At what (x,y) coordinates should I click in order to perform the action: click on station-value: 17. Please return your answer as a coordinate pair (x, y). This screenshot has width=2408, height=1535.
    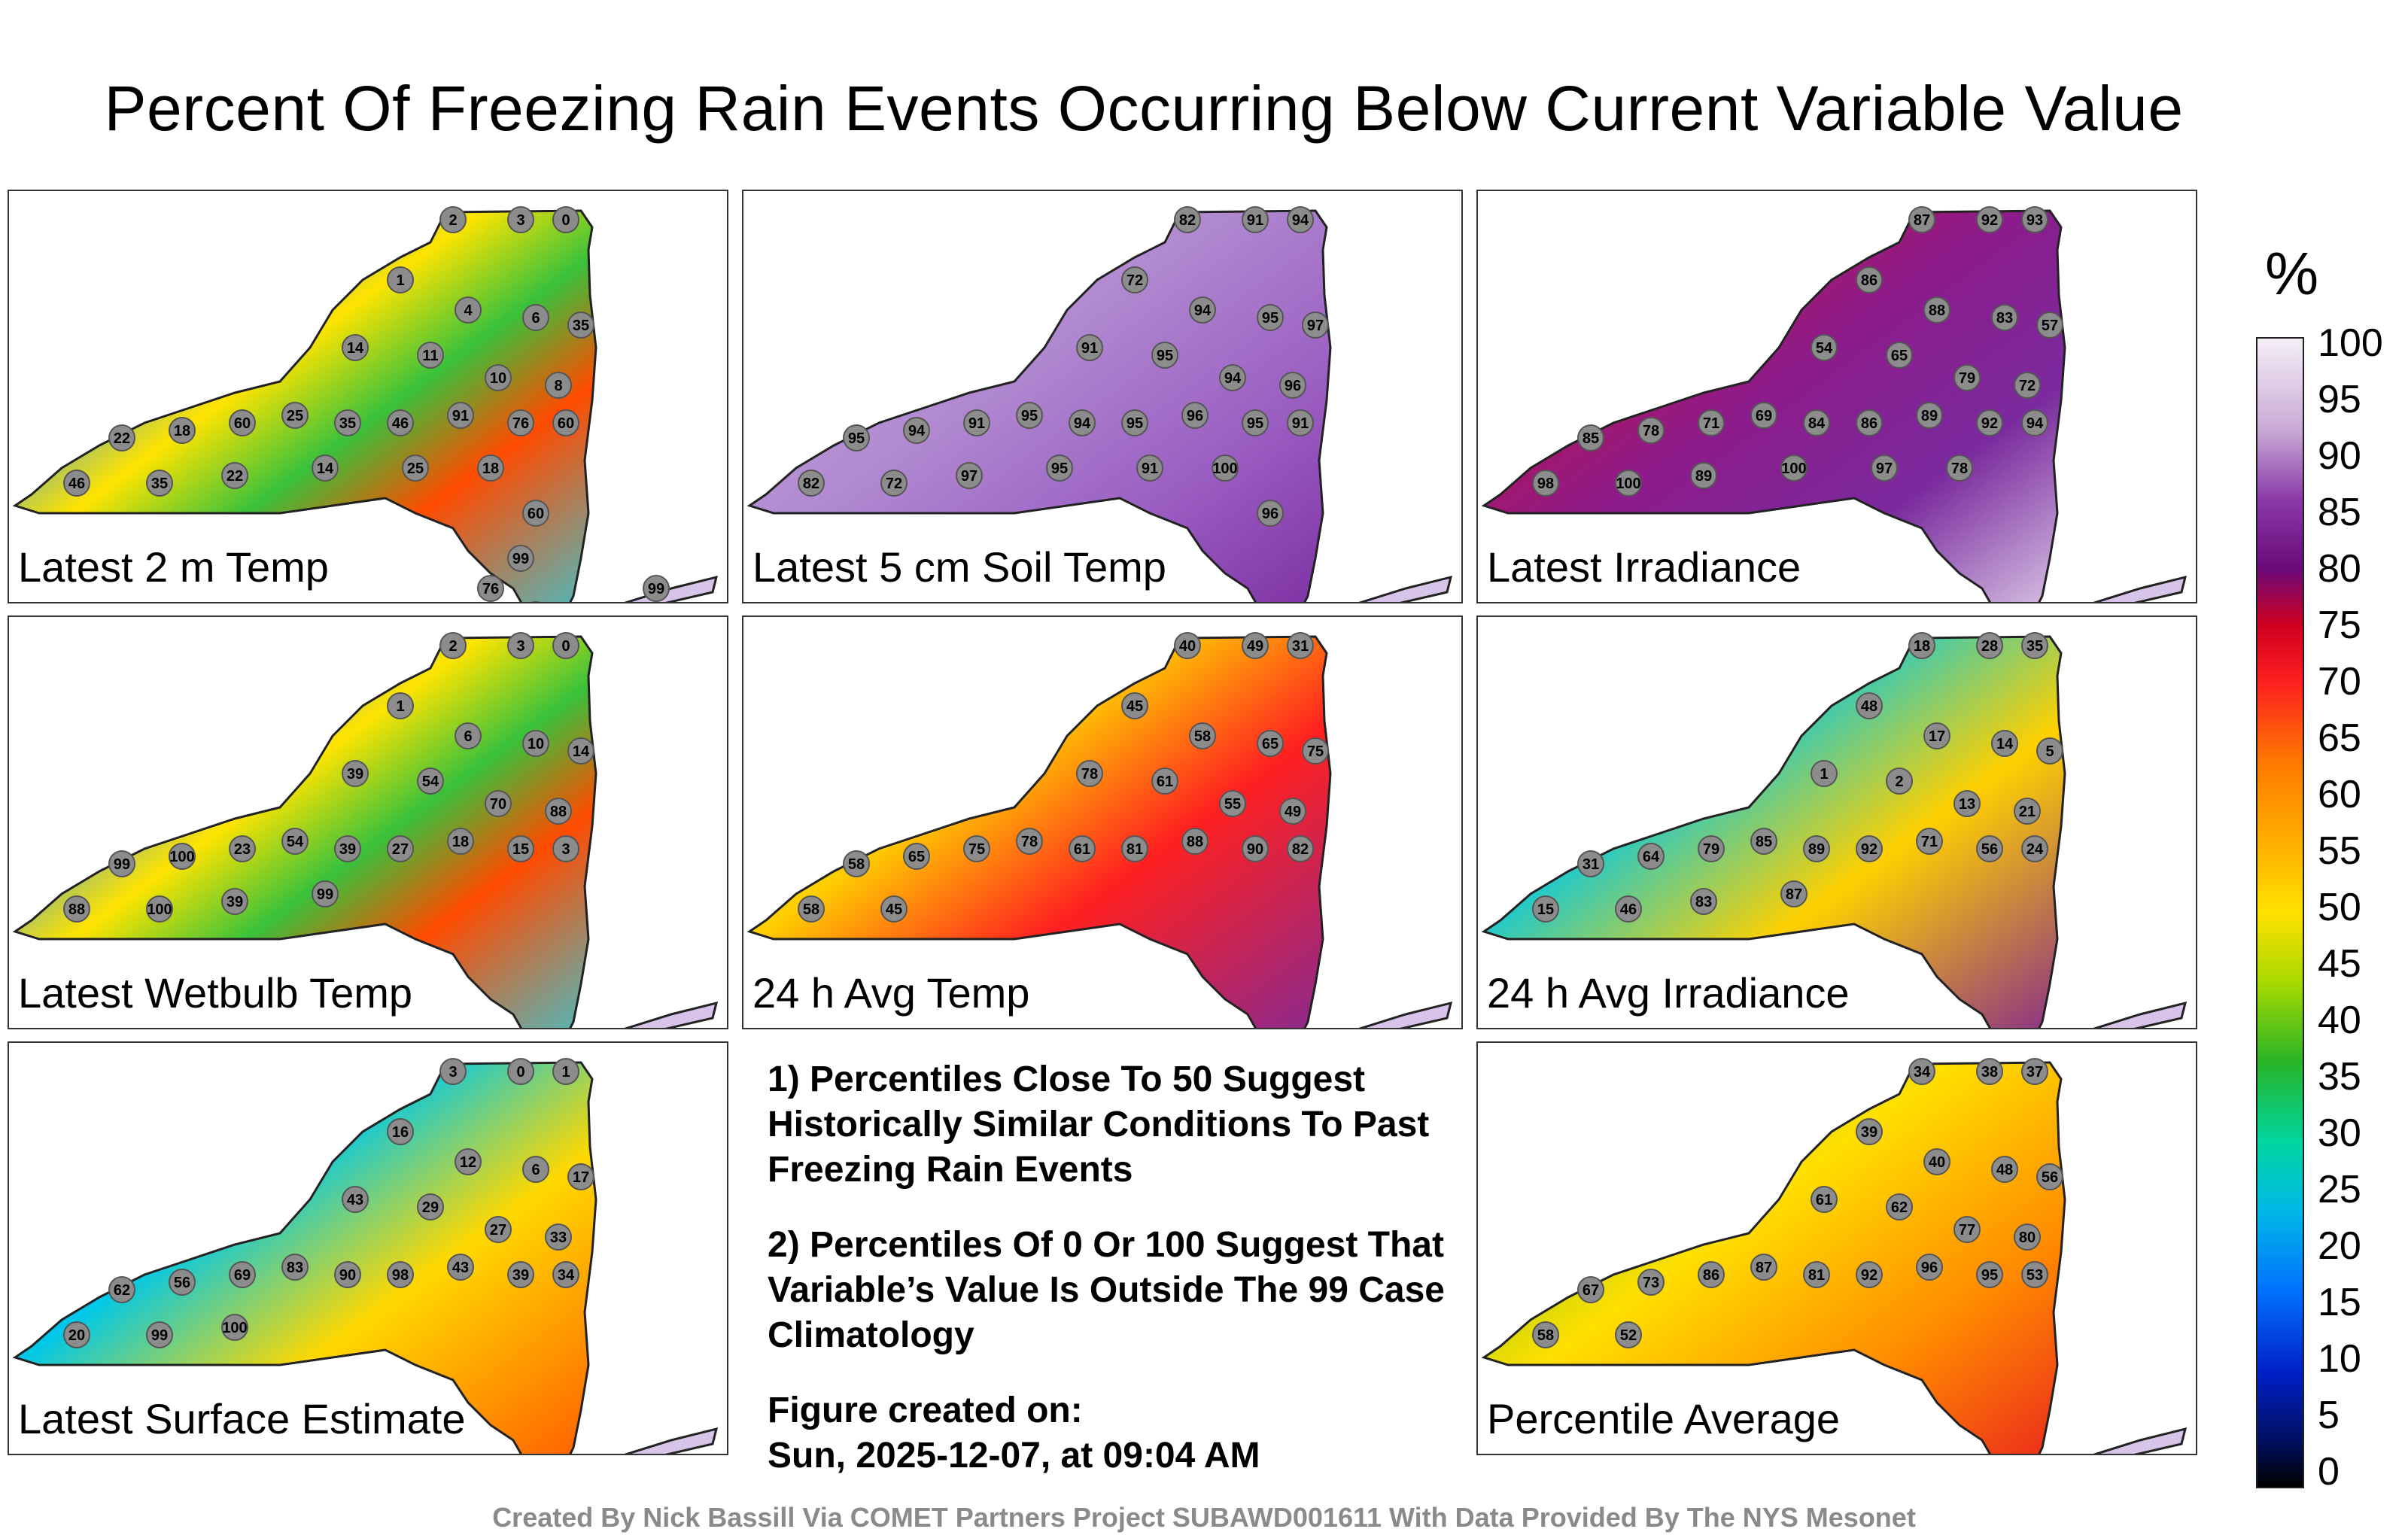
    Looking at the image, I should click on (1937, 736).